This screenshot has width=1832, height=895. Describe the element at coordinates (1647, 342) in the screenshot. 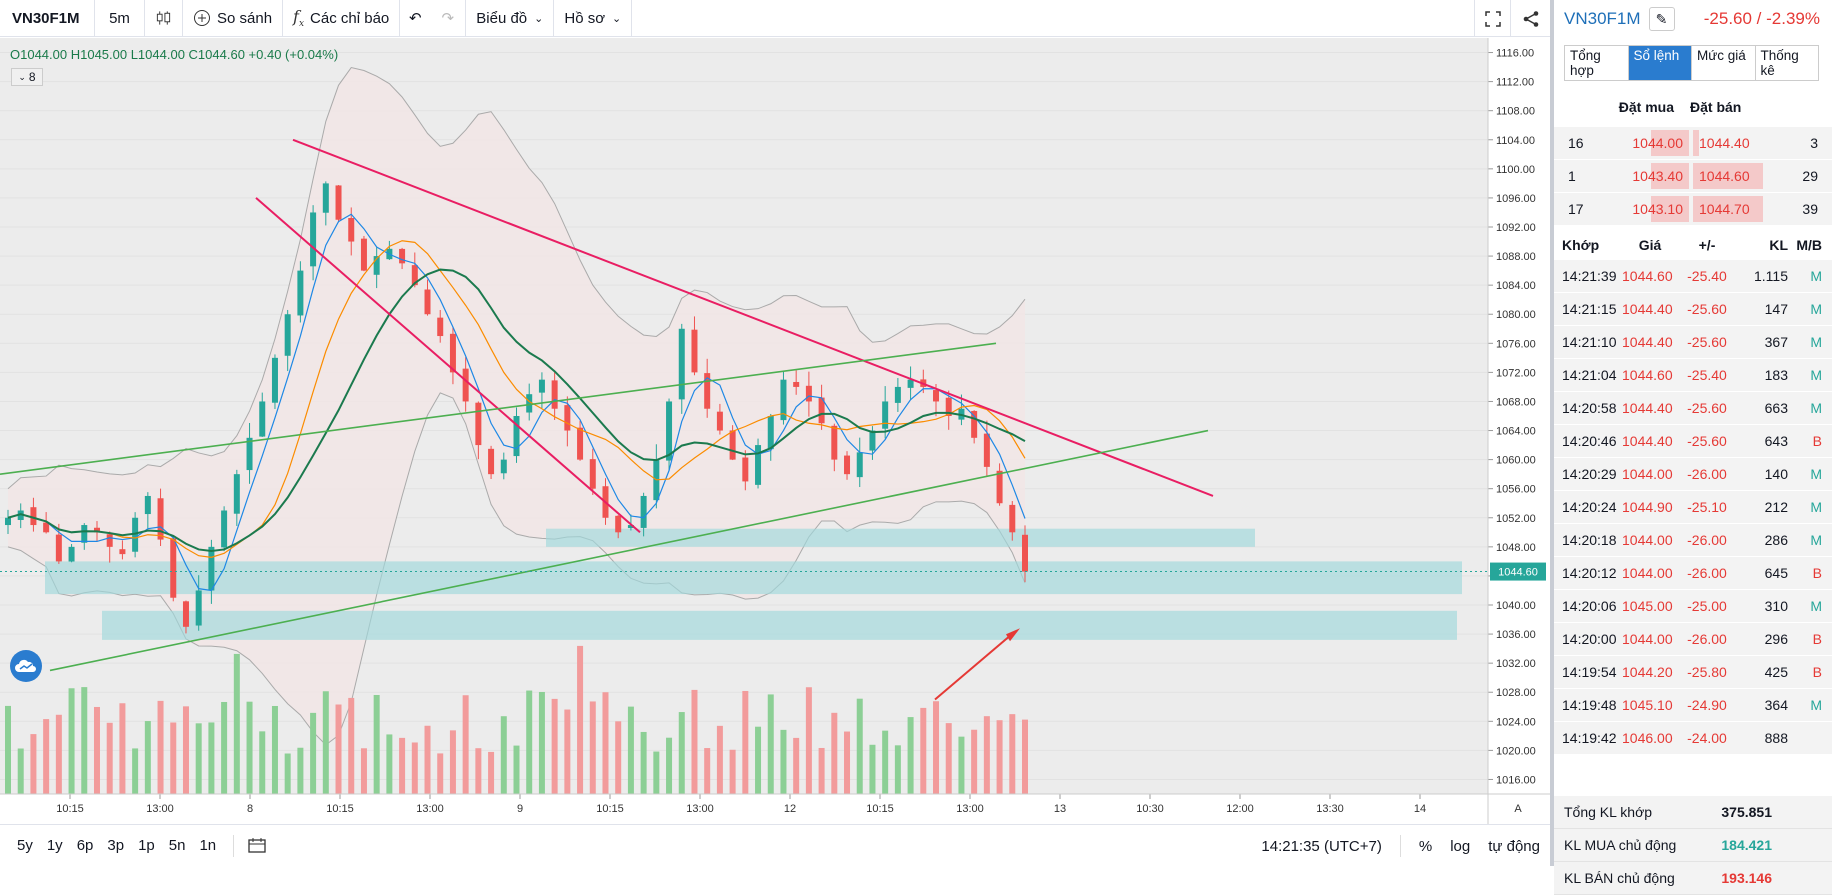

I see `trade-price: 1044.40` at that location.